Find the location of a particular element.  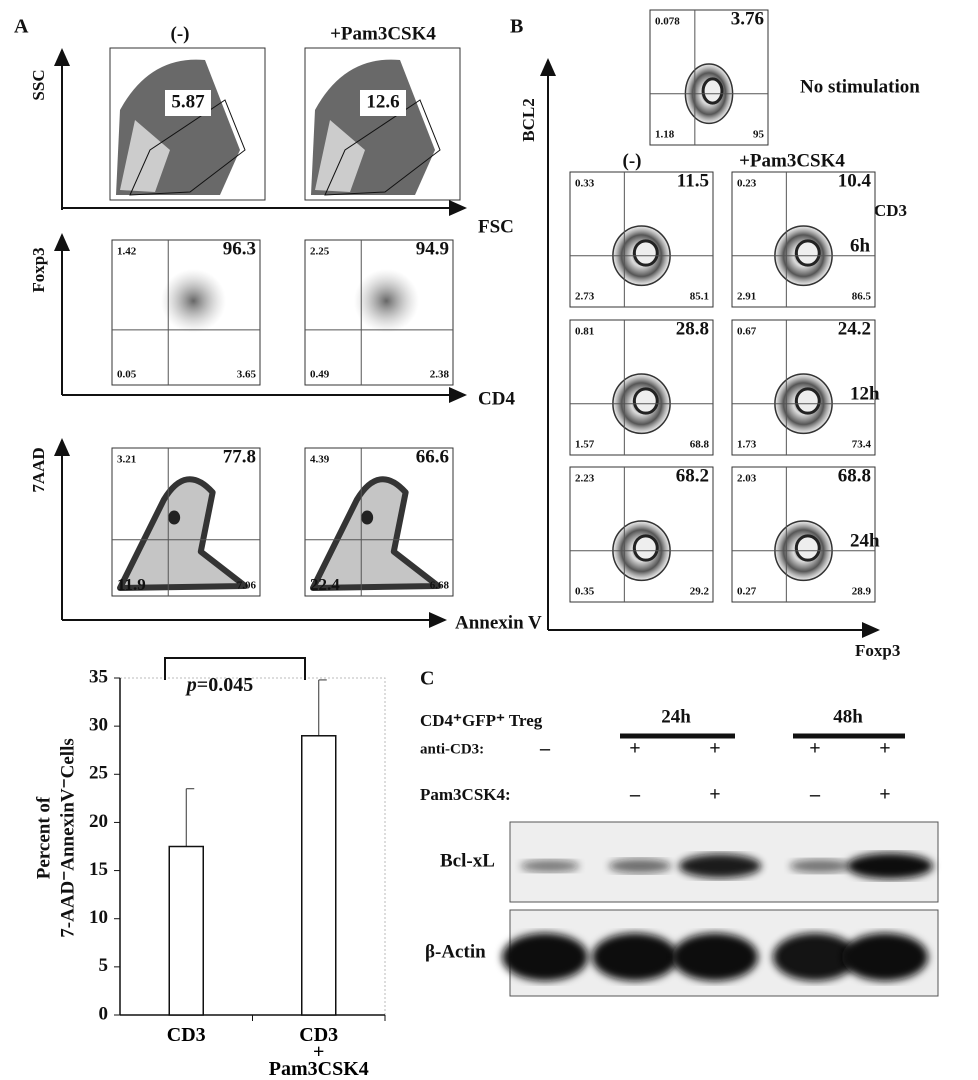

time-label: 24h is located at coordinates (865, 540).